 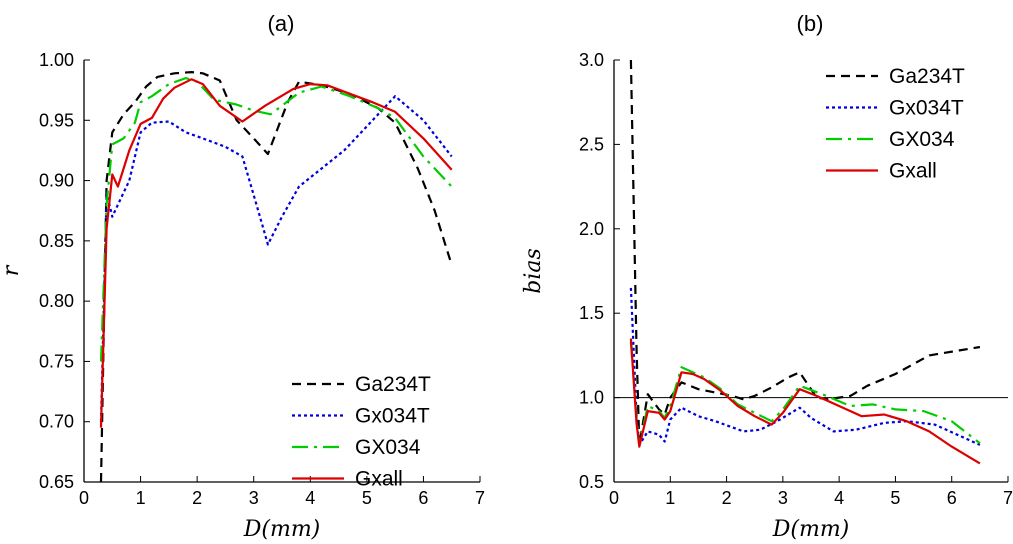 What do you see at coordinates (591, 60) in the screenshot?
I see `y-tick-label: 3.0` at bounding box center [591, 60].